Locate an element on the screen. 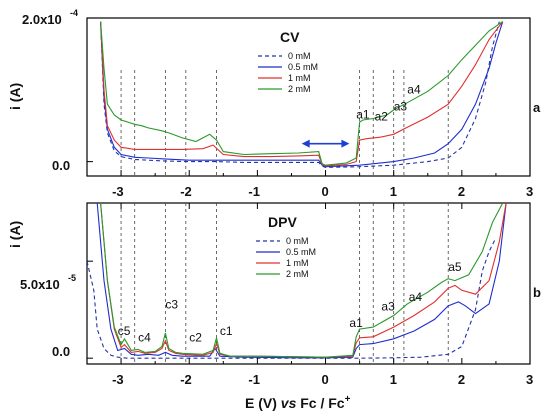  panel-a-ytick-zero: 0.0 is located at coordinates (61, 165).